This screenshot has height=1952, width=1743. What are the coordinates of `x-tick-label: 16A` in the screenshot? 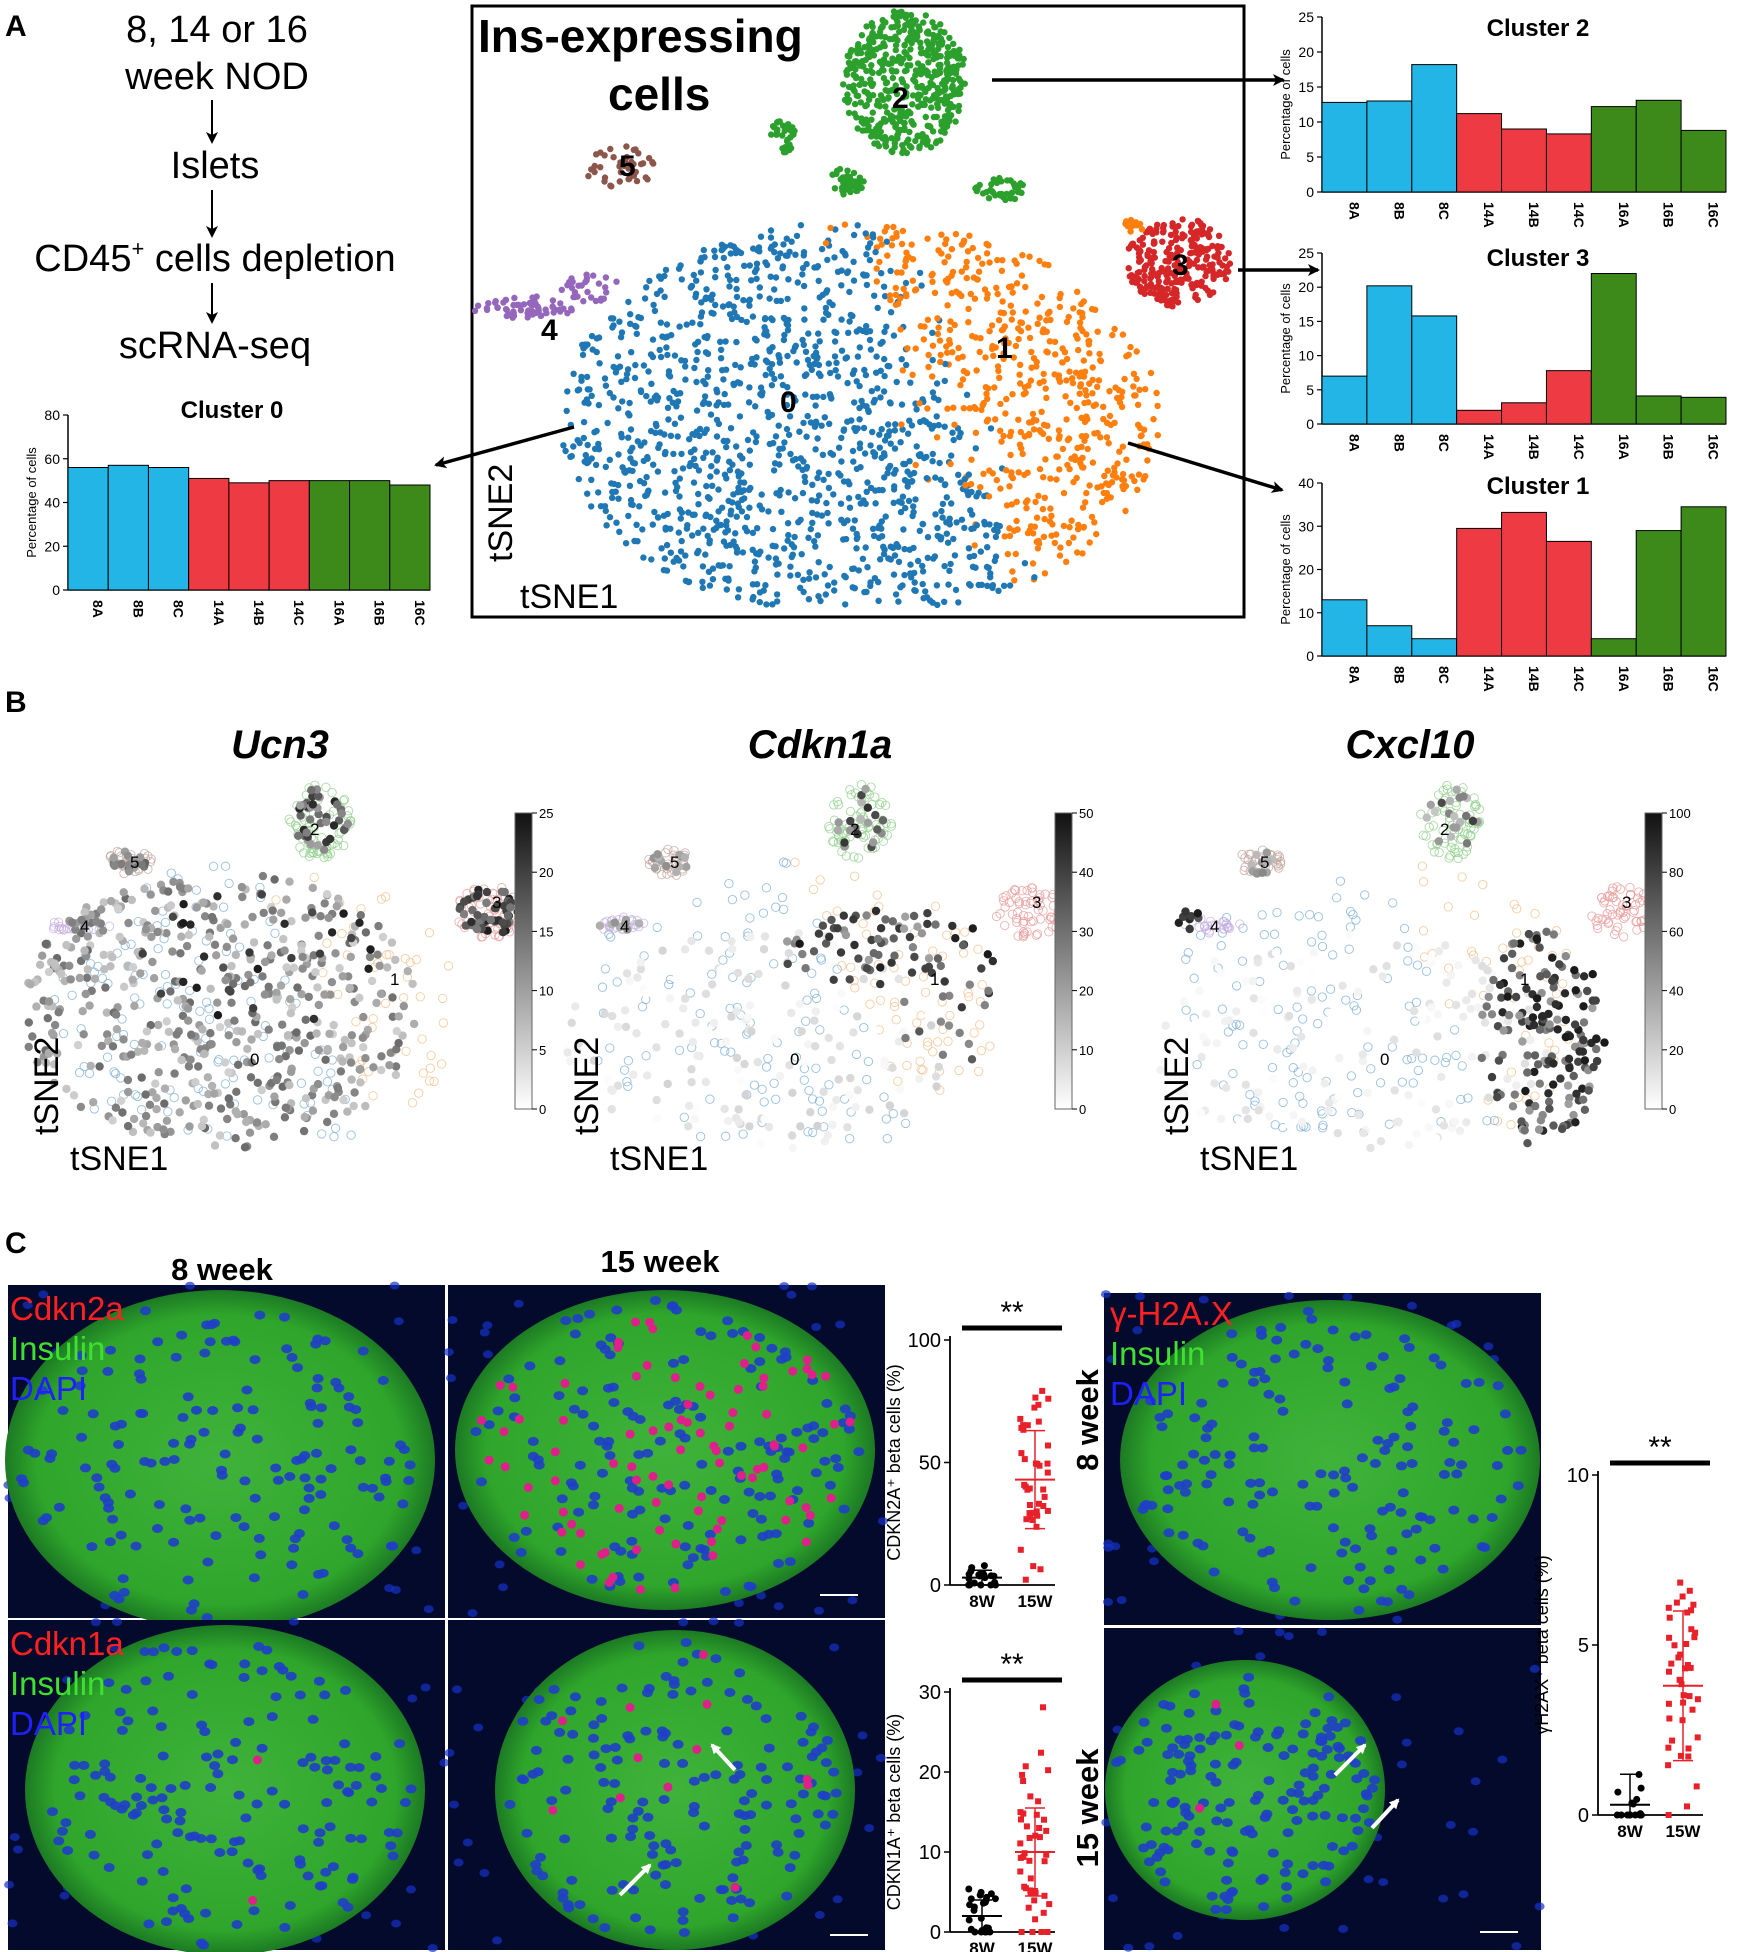 It's located at (1624, 215).